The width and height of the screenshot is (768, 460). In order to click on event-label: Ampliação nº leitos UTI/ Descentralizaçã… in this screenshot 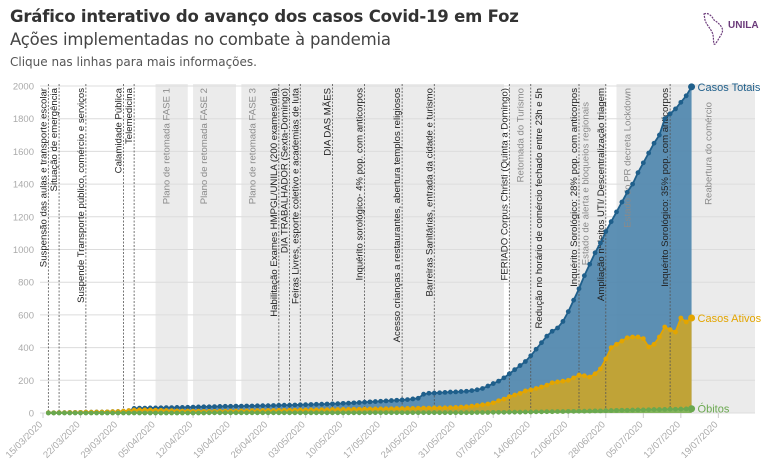, I will do `click(601, 194)`.